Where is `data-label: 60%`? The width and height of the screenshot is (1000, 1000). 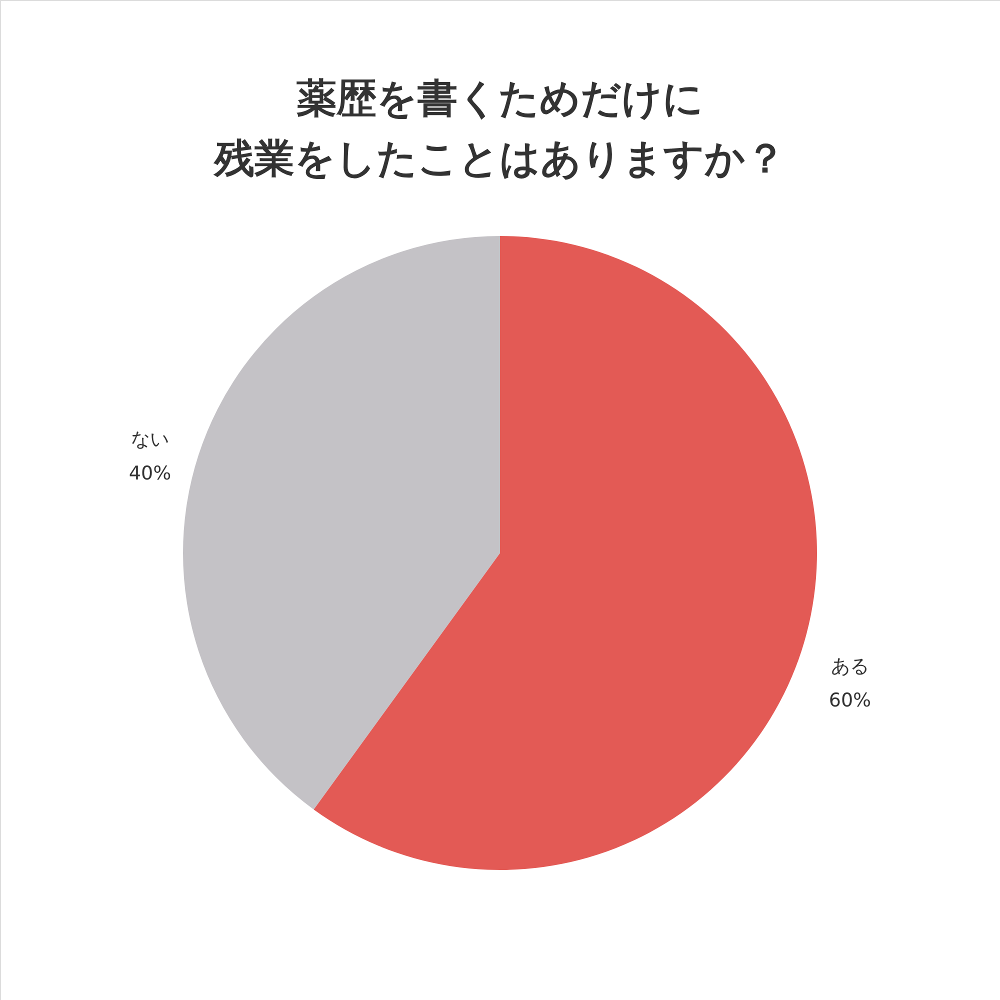
data-label: 60% is located at coordinates (850, 701).